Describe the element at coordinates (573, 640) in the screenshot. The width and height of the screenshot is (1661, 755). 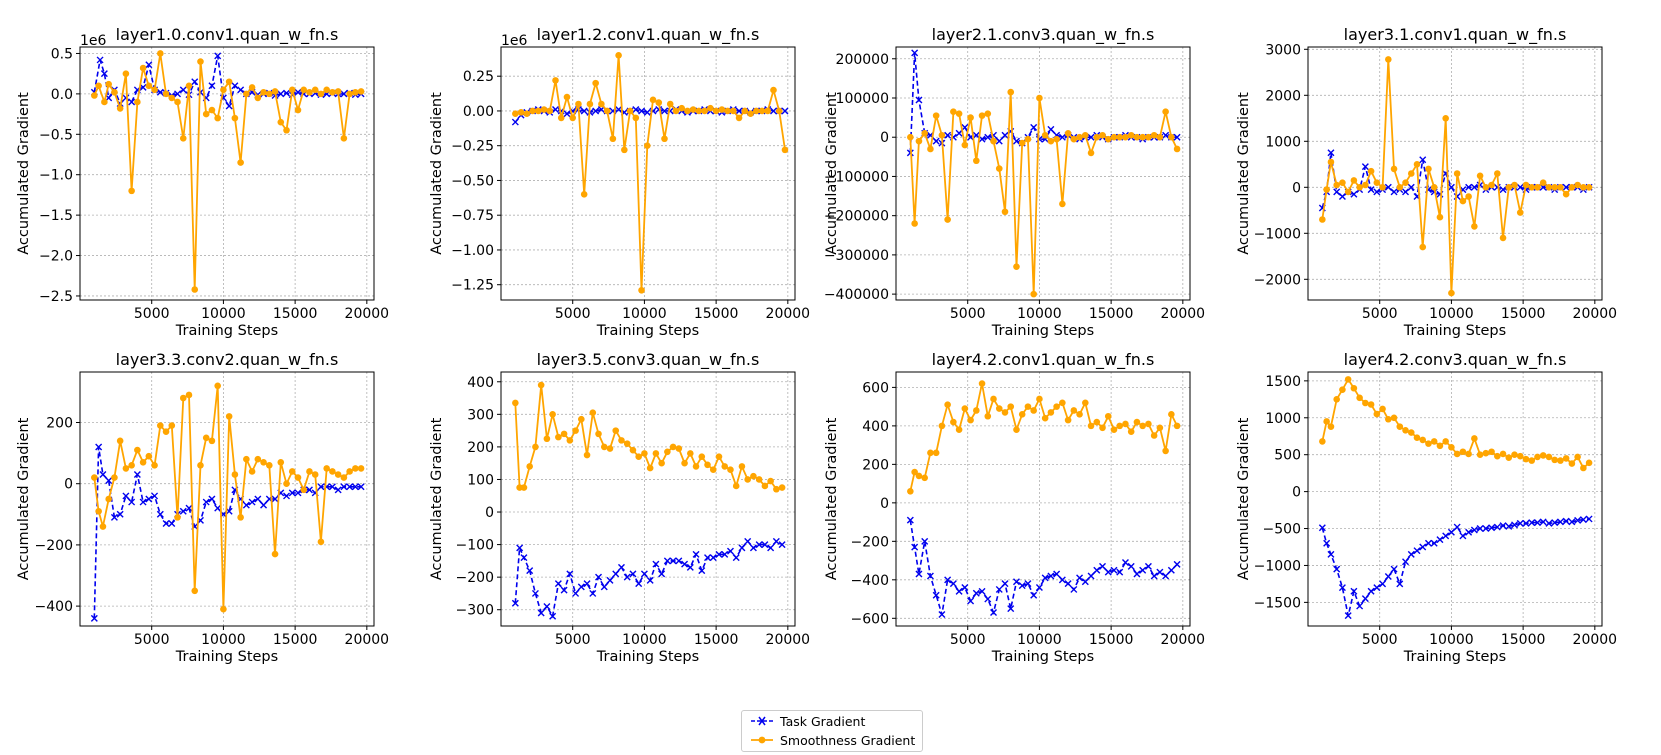
I see `x-tick-label: 5000` at that location.